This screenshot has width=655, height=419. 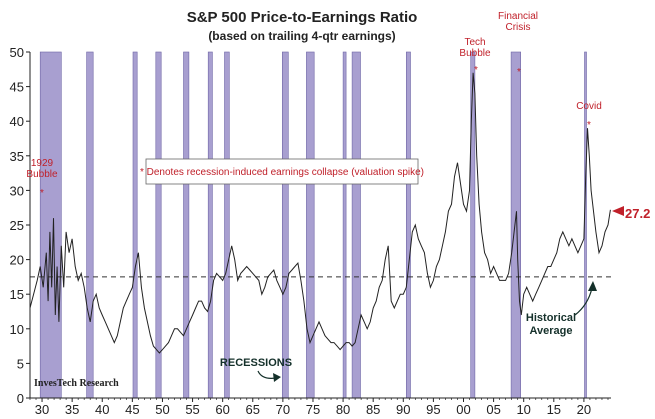 I want to click on x-tick-label: 00, so click(x=463, y=409).